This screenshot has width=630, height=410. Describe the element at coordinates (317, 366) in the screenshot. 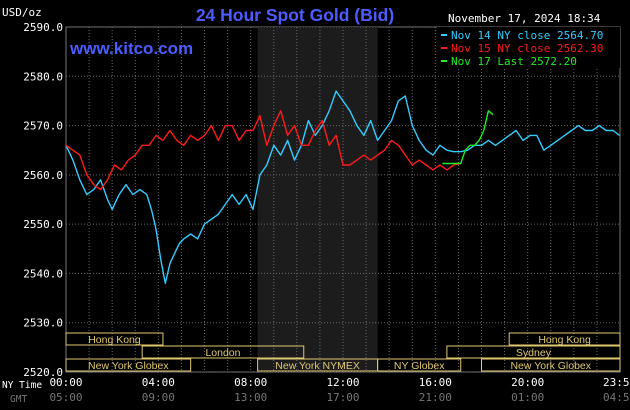

I see `session-label: New York NYMEX` at that location.